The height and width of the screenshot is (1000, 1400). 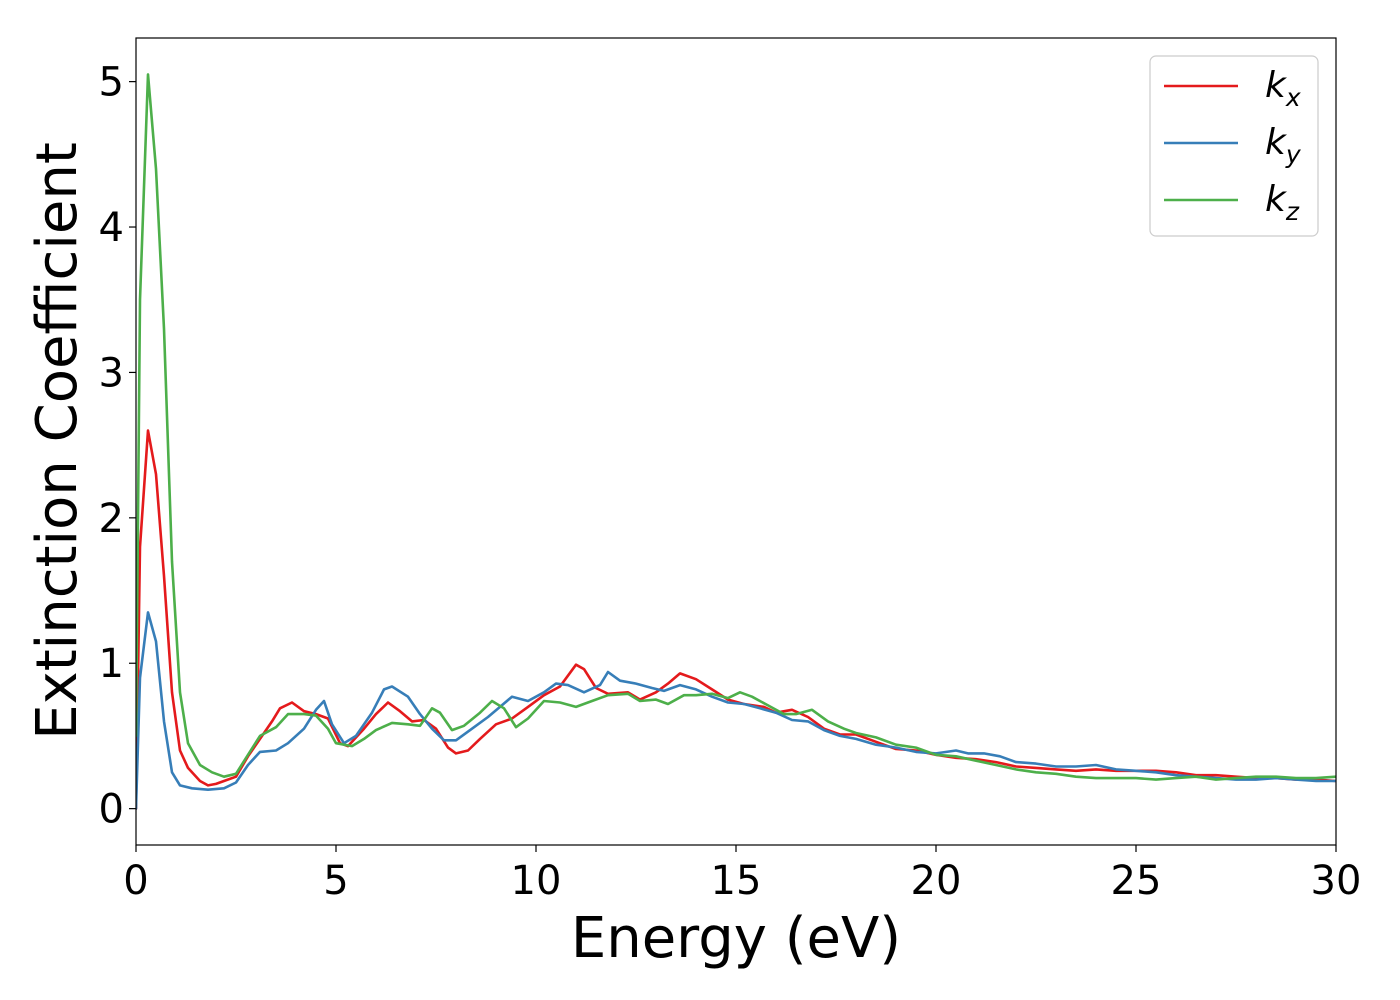 What do you see at coordinates (111, 810) in the screenshot?
I see `y-tick-label: 0` at bounding box center [111, 810].